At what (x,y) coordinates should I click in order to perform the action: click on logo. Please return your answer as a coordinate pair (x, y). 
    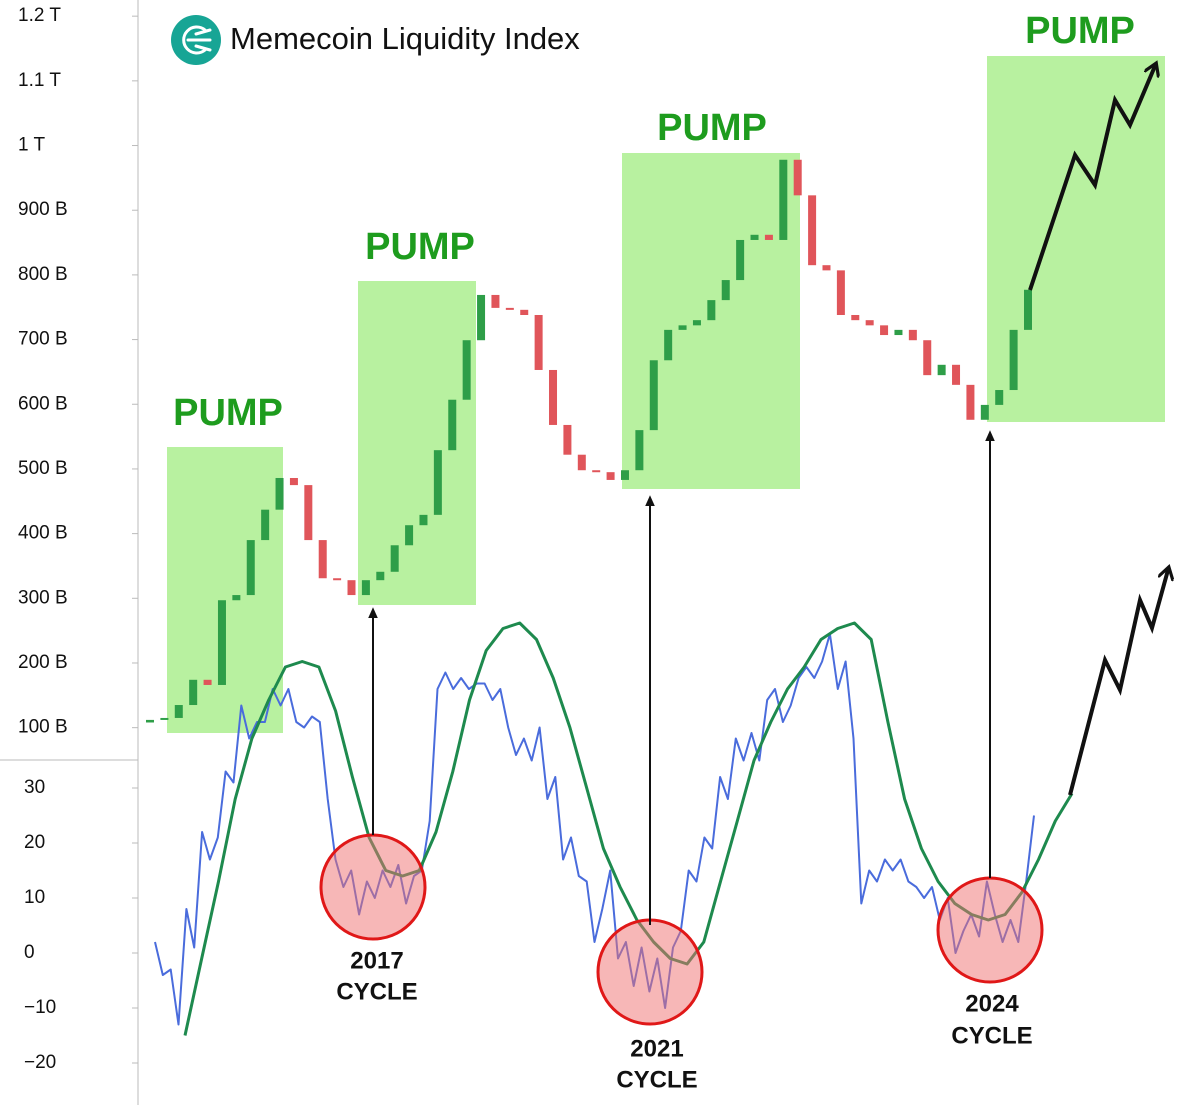
    Looking at the image, I should click on (196, 40).